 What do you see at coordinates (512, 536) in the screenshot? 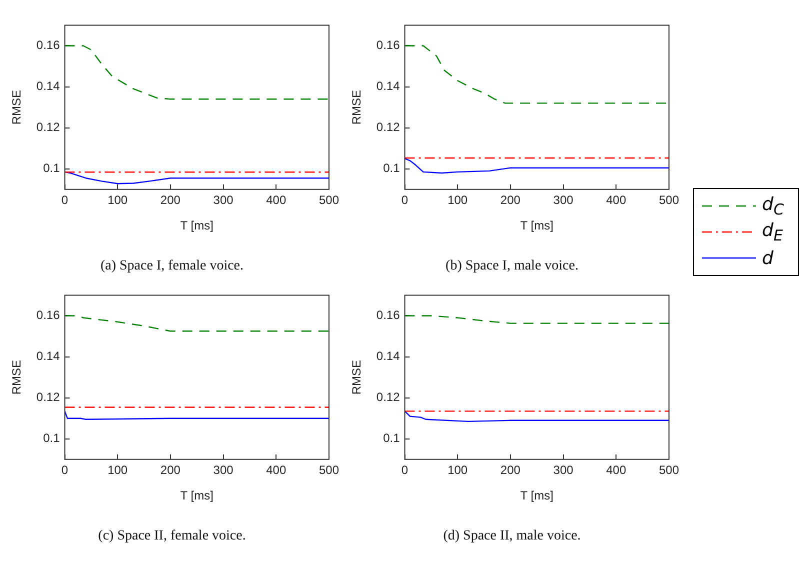
I see `text: (d) Space II, male voice.` at bounding box center [512, 536].